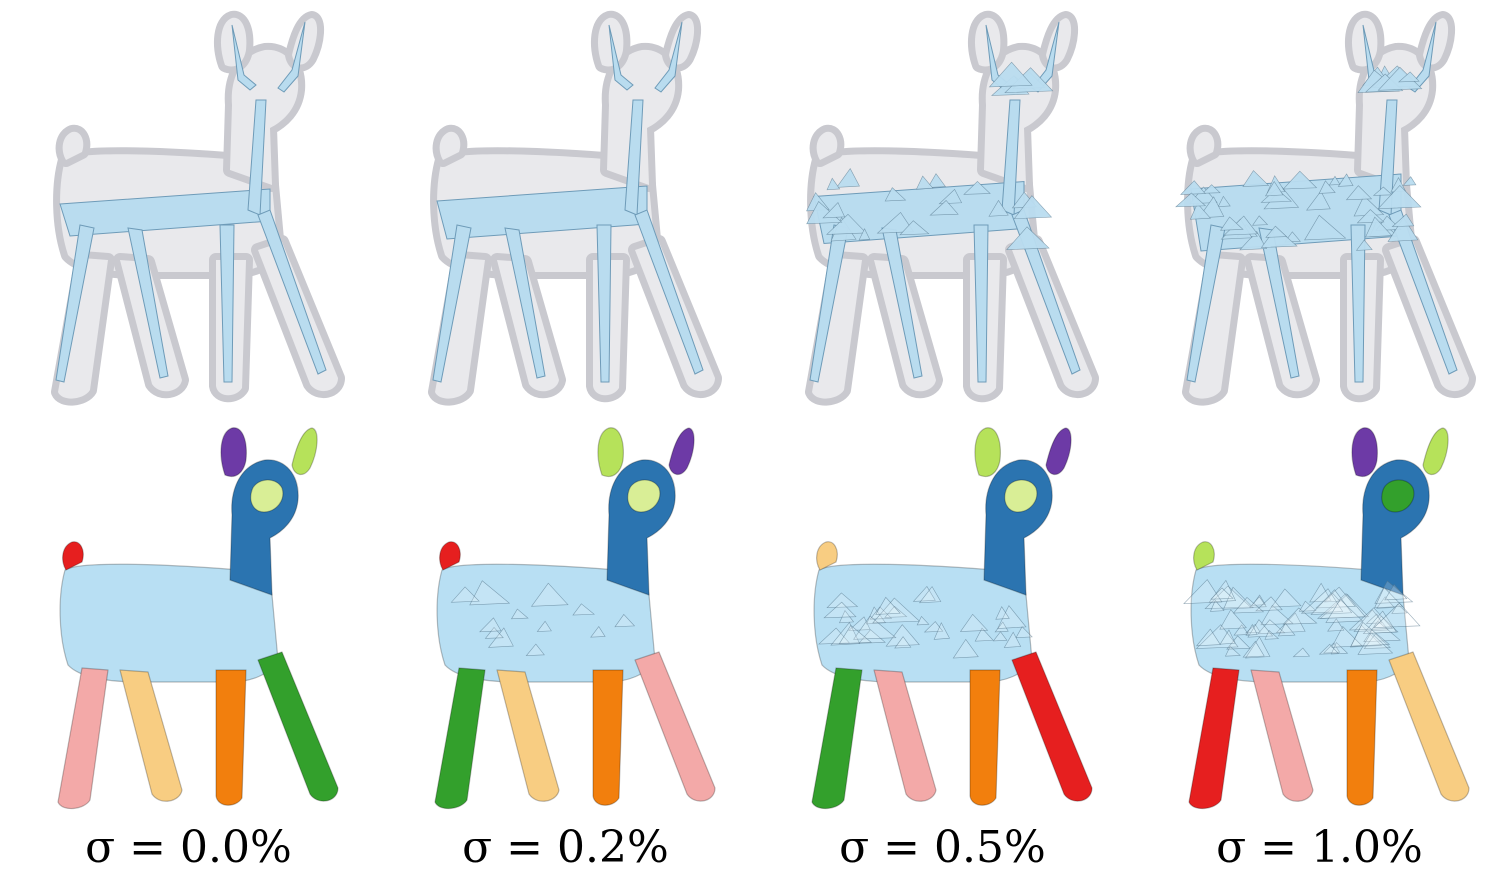 Image resolution: width=1507 pixels, height=883 pixels. Describe the element at coordinates (942, 847) in the screenshot. I see `caption-sigma-2: σ = 0.5%` at that location.